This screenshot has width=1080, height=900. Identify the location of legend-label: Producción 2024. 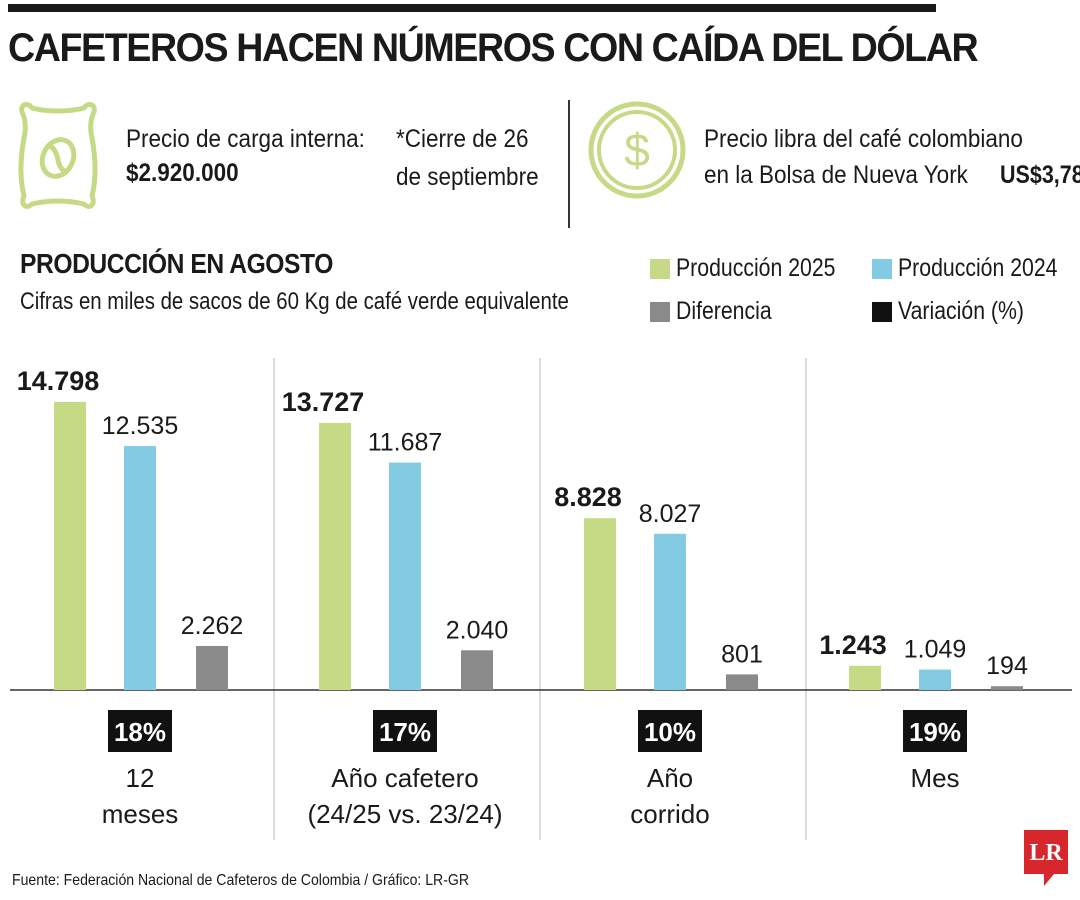
(978, 268).